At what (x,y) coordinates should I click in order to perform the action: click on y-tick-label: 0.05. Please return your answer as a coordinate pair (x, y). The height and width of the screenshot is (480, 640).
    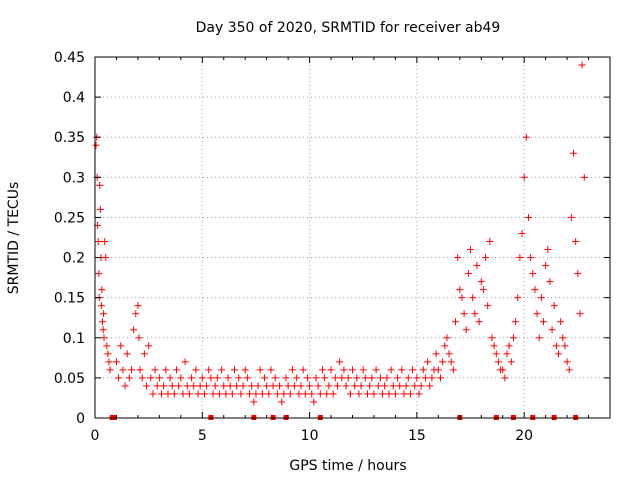
    Looking at the image, I should click on (69, 379).